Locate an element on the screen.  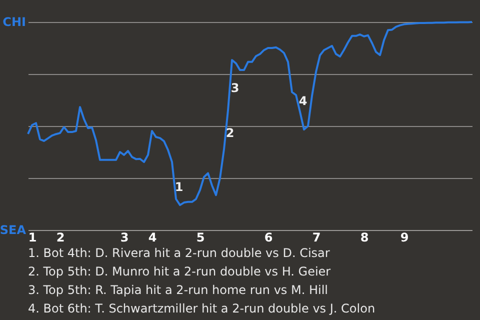
x-tick-label: 9 is located at coordinates (404, 237).